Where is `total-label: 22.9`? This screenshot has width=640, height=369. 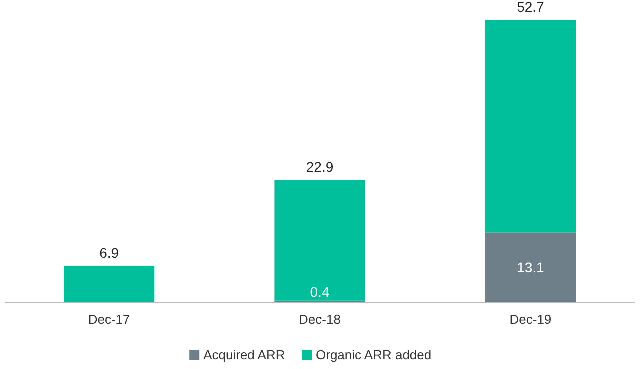
total-label: 22.9 is located at coordinates (320, 167).